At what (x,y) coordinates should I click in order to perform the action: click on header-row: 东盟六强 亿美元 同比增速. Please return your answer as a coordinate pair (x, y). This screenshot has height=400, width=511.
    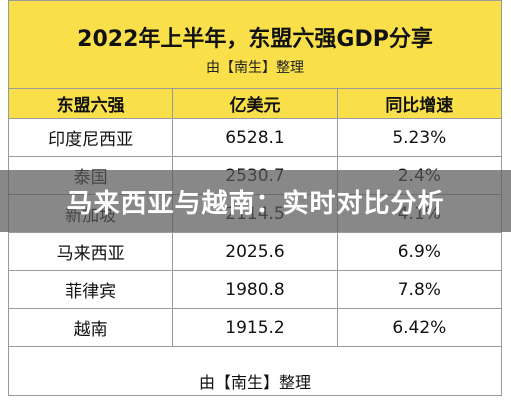
    Looking at the image, I should click on (255, 104).